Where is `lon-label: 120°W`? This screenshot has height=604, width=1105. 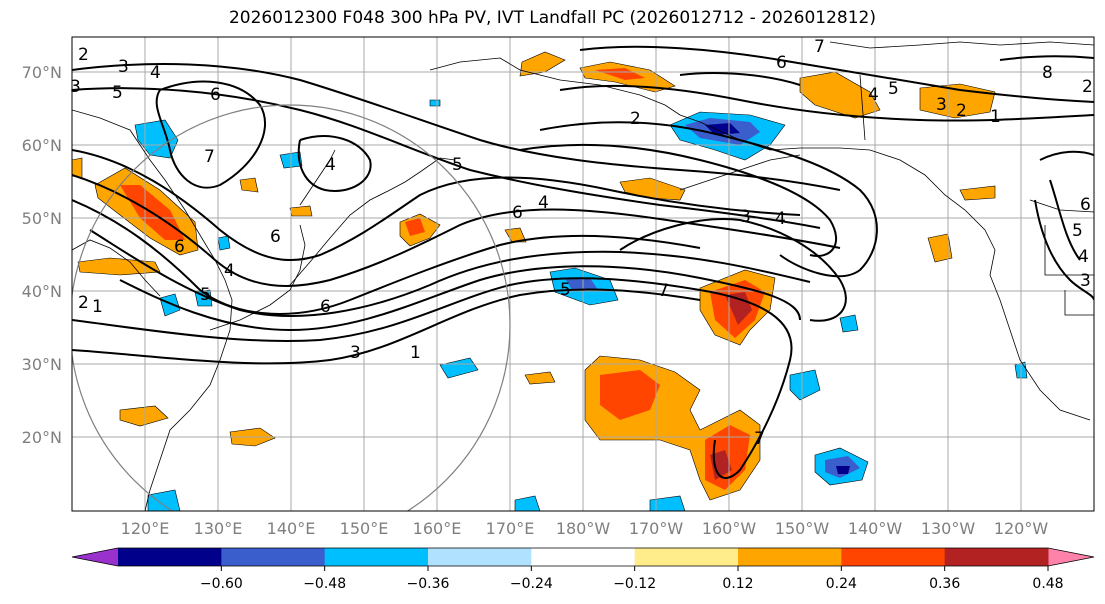
lon-label: 120°W is located at coordinates (1021, 528).